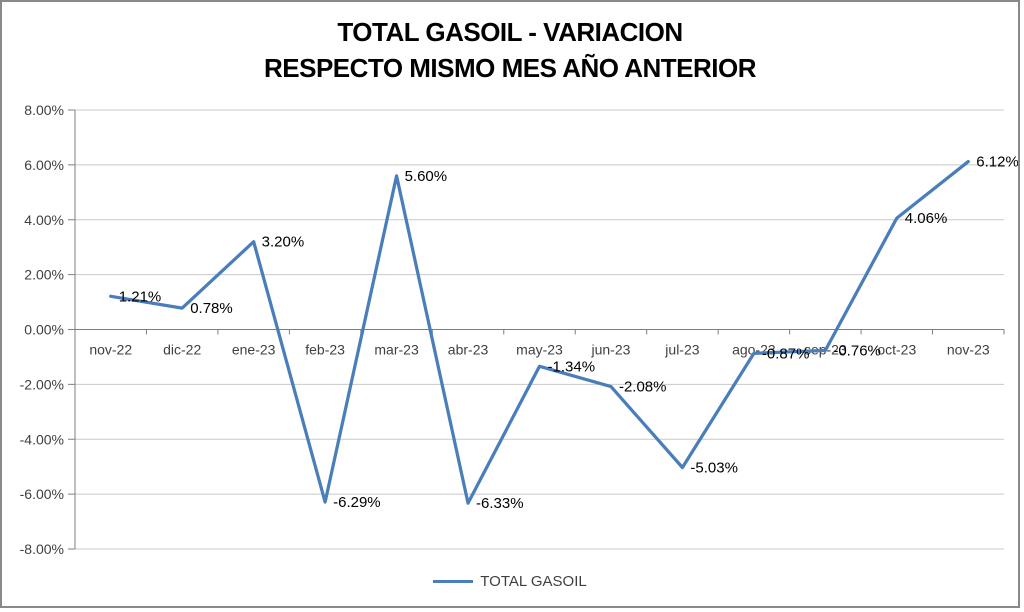  I want to click on x-tick-label: nov-22, so click(110, 350).